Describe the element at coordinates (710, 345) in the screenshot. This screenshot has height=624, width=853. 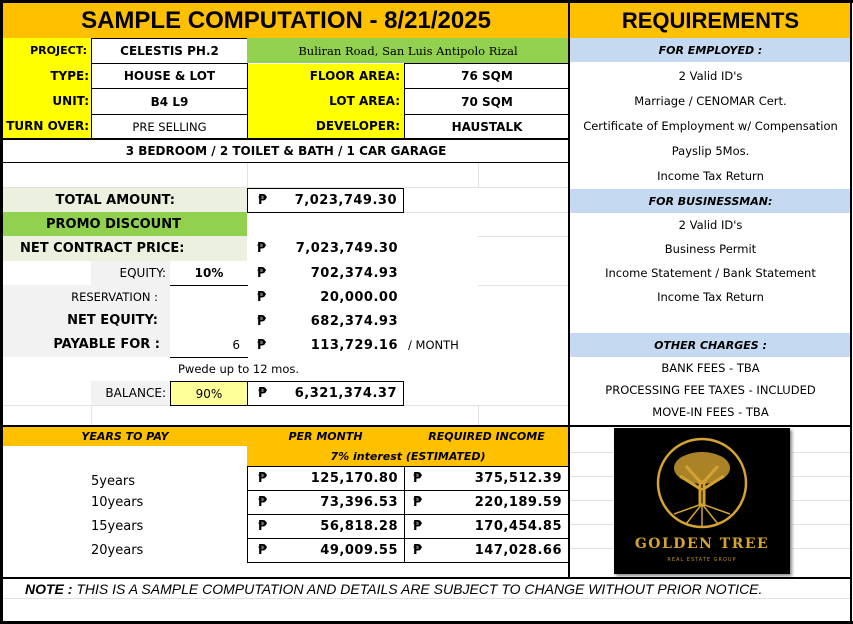
I see `charges-header: OTHER CHARGES :` at that location.